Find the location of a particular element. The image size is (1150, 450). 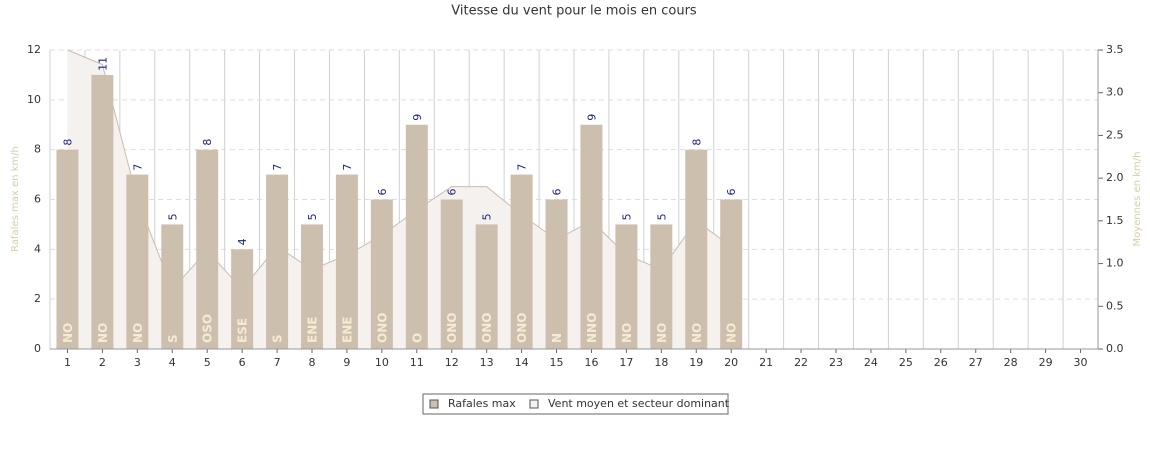

direction-label: NNO is located at coordinates (592, 328).